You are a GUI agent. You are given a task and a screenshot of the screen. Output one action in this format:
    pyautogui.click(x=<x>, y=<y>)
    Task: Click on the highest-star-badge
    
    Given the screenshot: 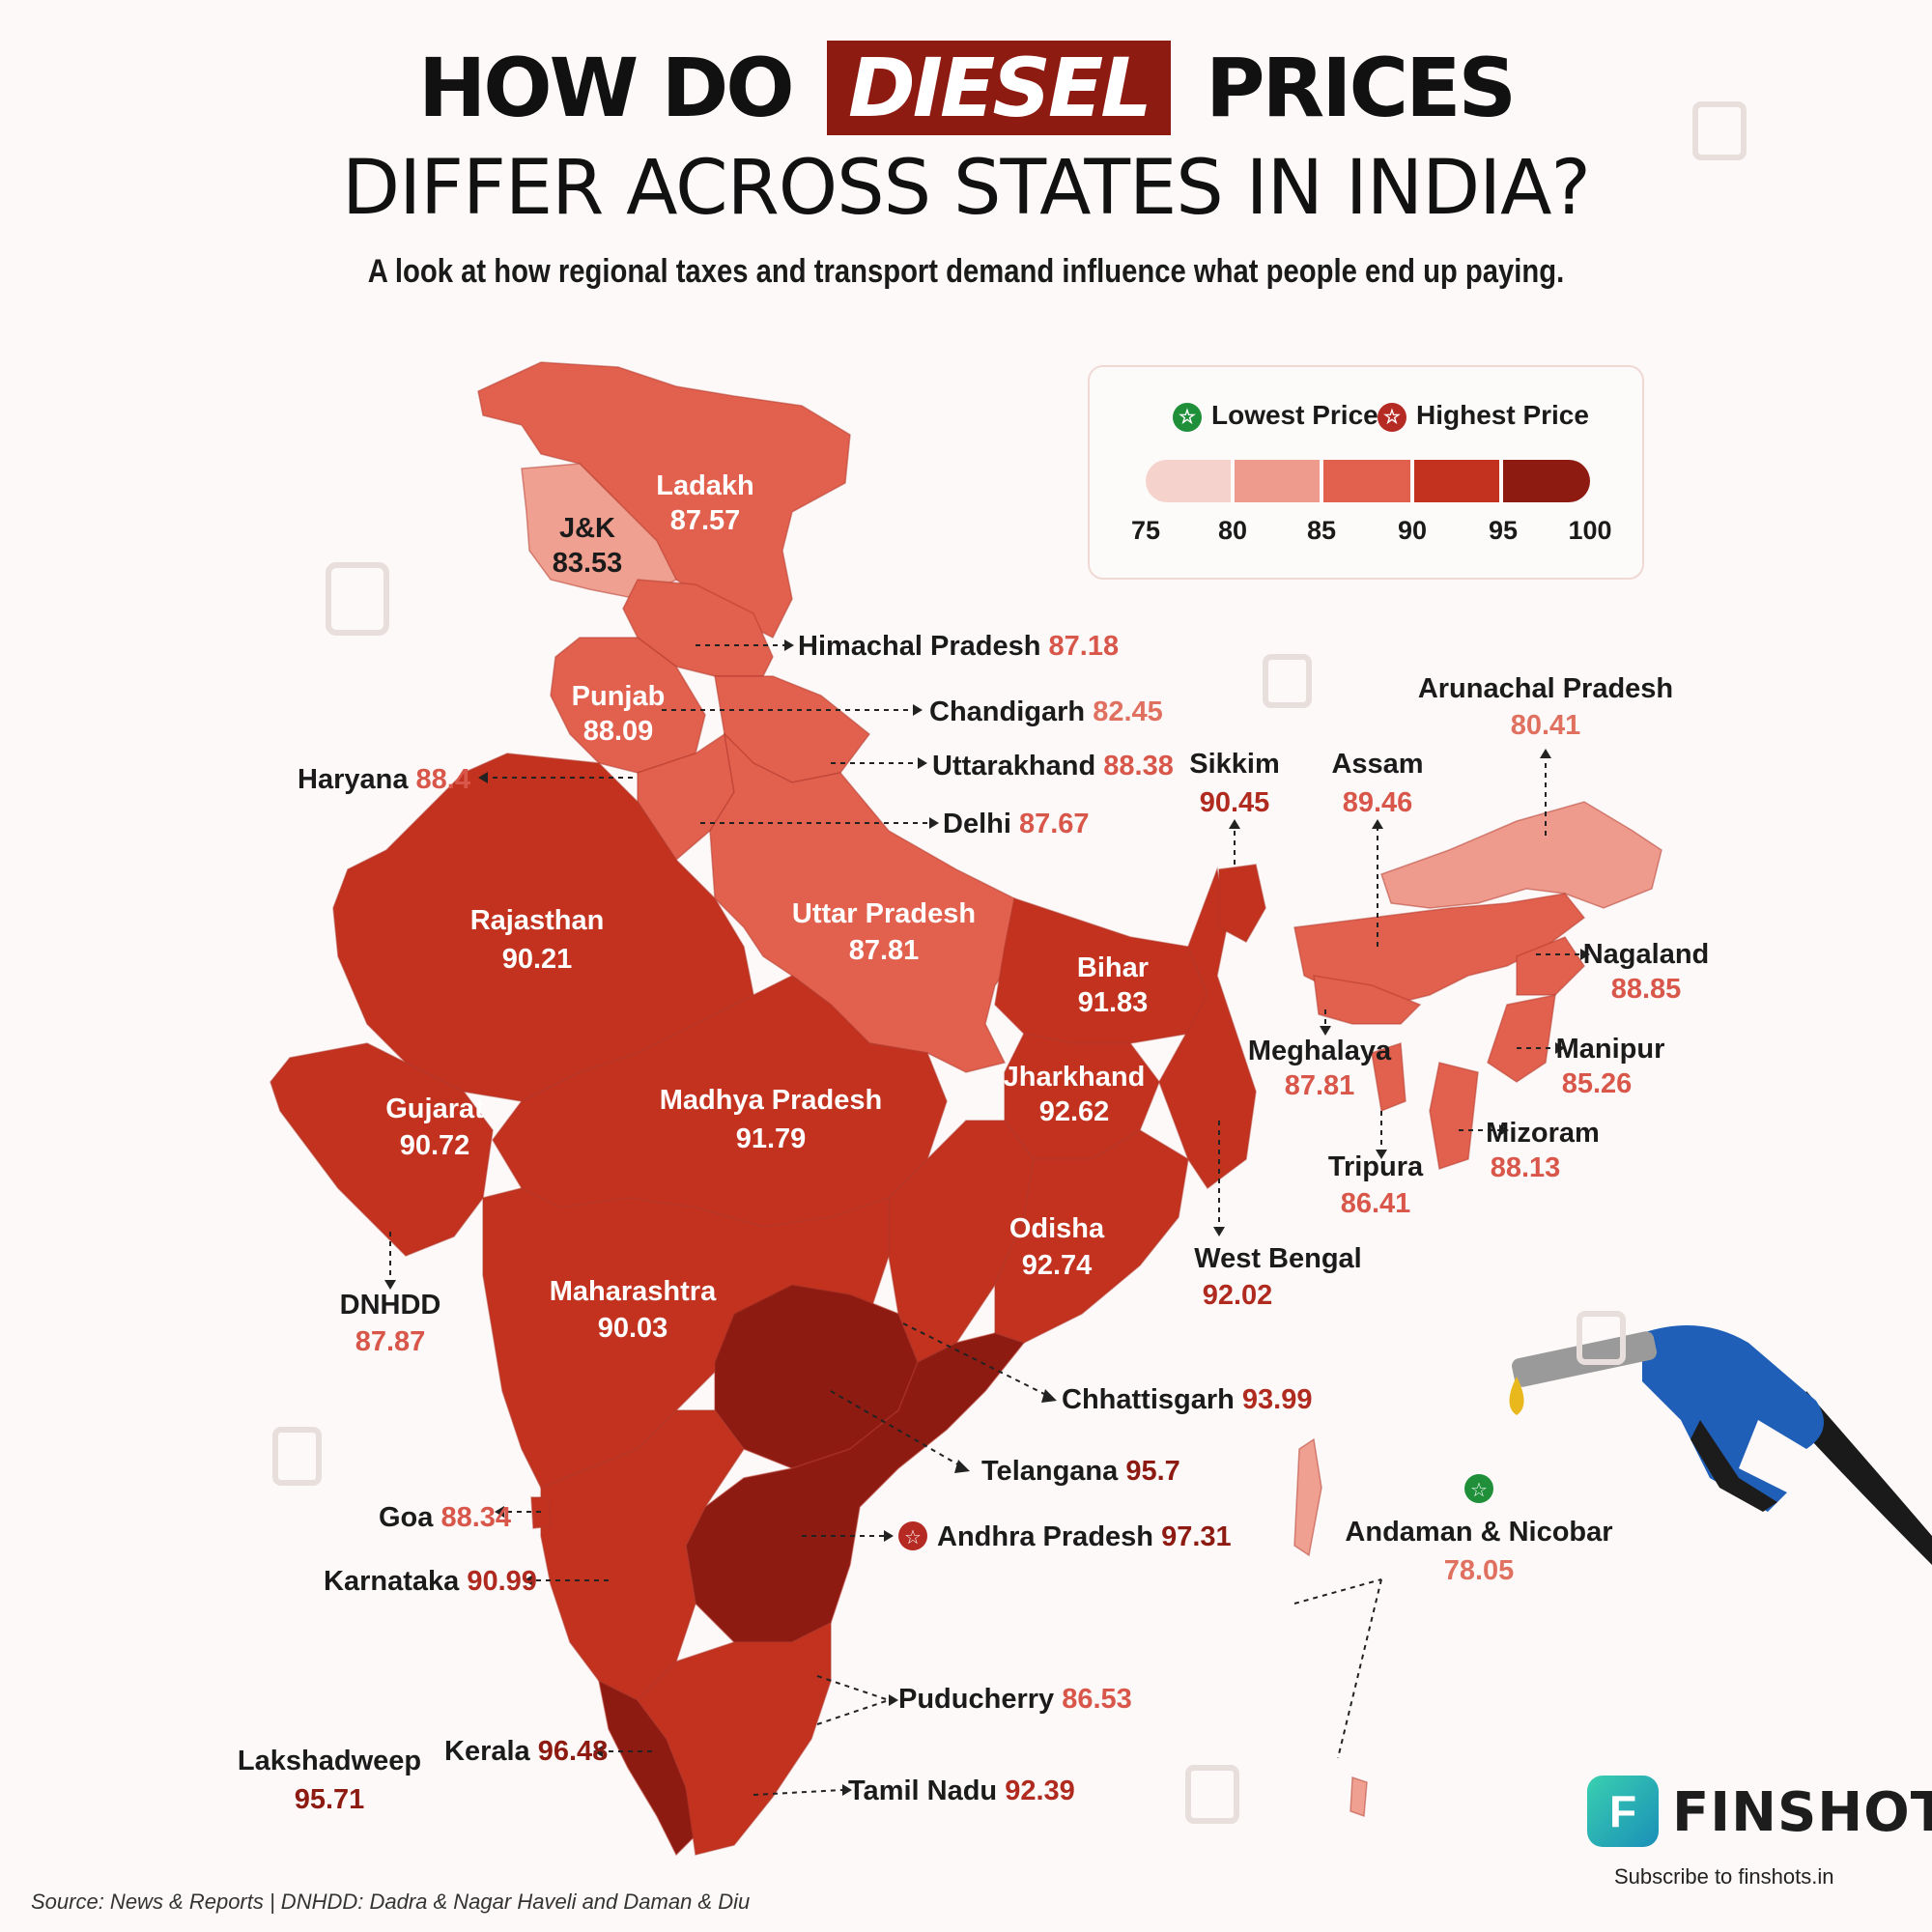 What is the action you would take?
    pyautogui.click(x=912, y=1535)
    